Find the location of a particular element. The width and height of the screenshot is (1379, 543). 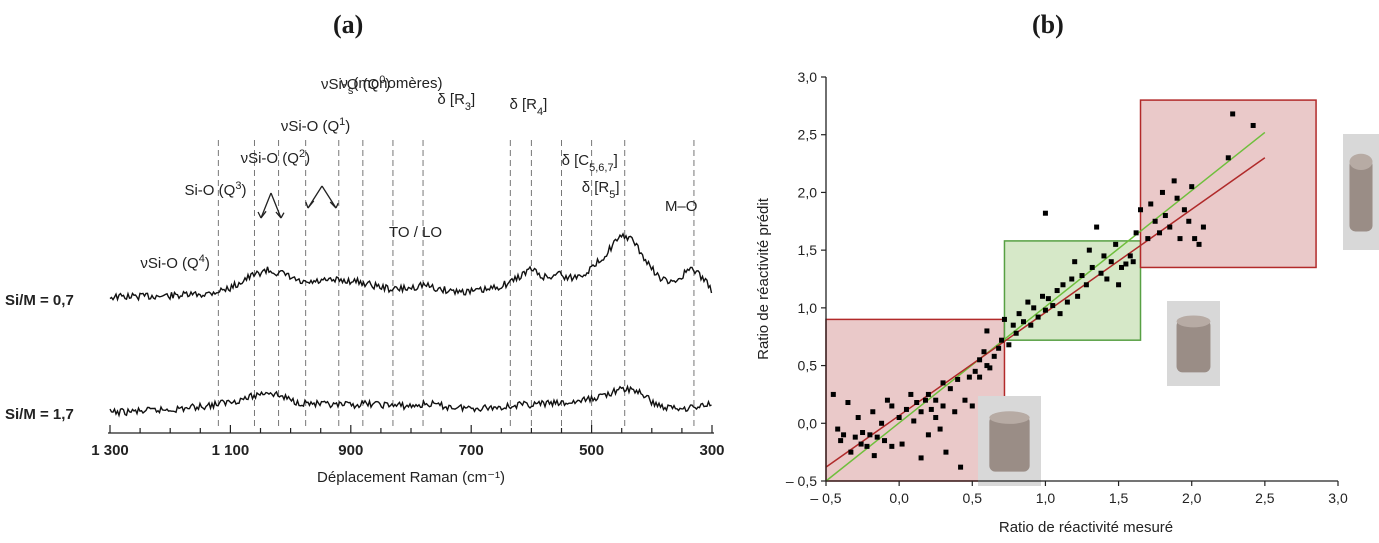

peak-annotation: νSi-O (Q1) is located at coordinates (315, 125).